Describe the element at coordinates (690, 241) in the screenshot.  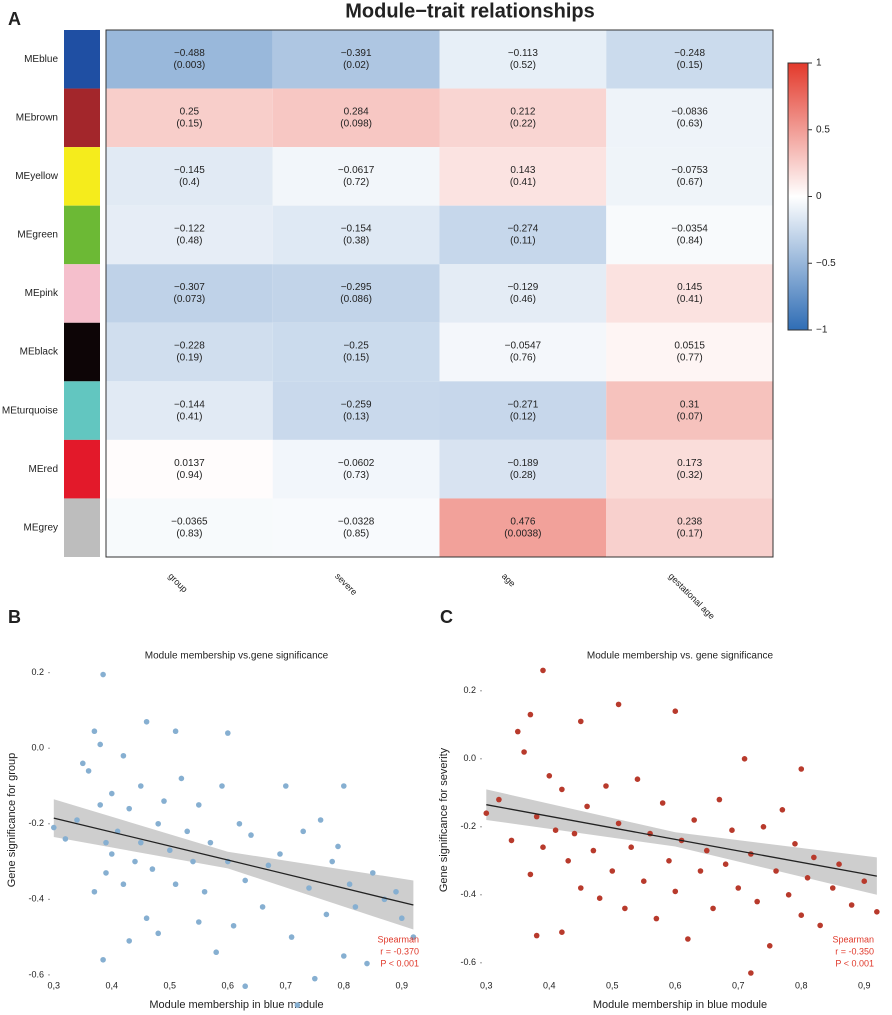
I see `cell-pvalue: (0.84)` at that location.